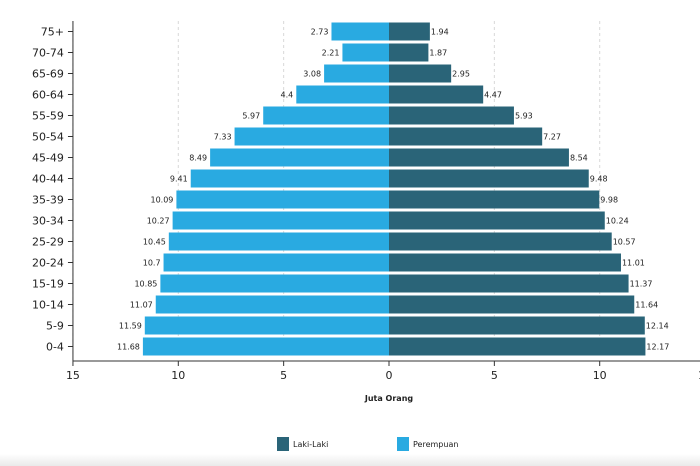  What do you see at coordinates (48, 137) in the screenshot?
I see `category-label: 50-54` at bounding box center [48, 137].